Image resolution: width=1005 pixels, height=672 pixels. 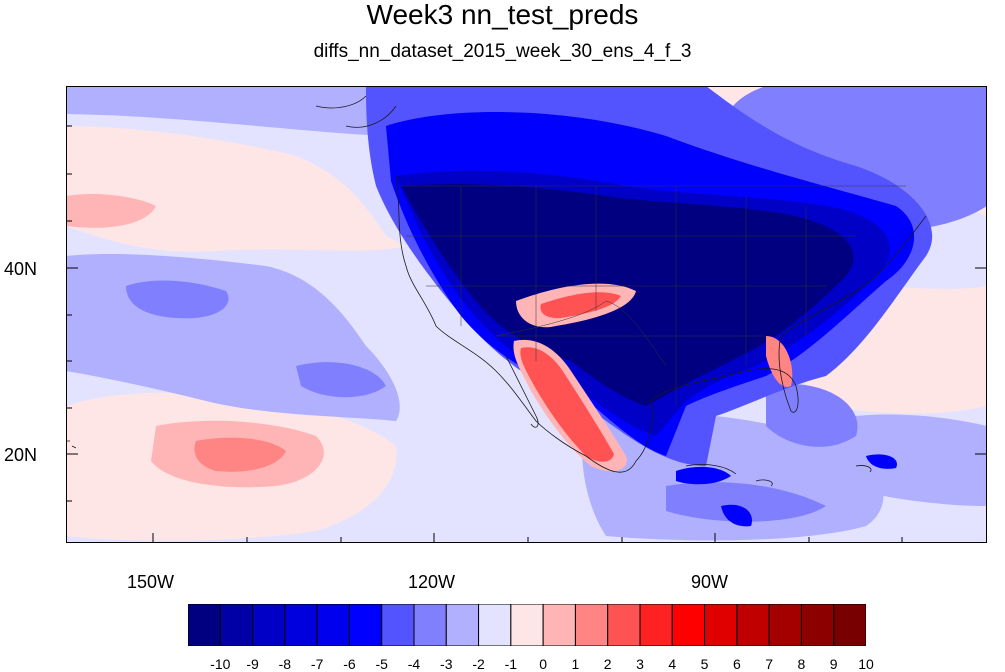 I want to click on colorbar-label: -10, so click(x=220, y=664).